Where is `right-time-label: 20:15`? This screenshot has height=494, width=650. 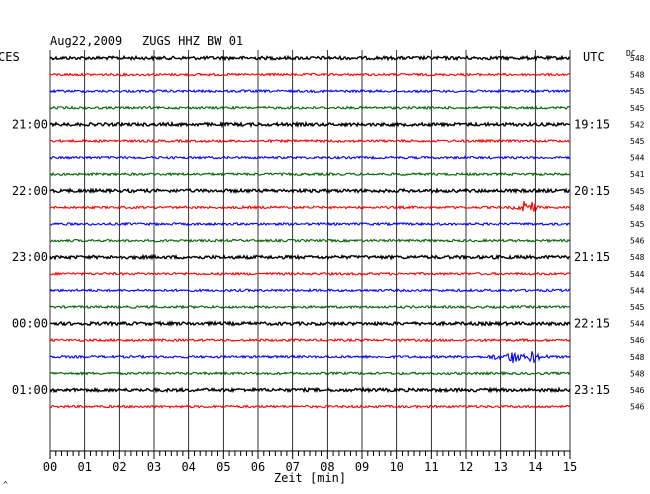
right-time-label: 20:15 is located at coordinates (592, 191).